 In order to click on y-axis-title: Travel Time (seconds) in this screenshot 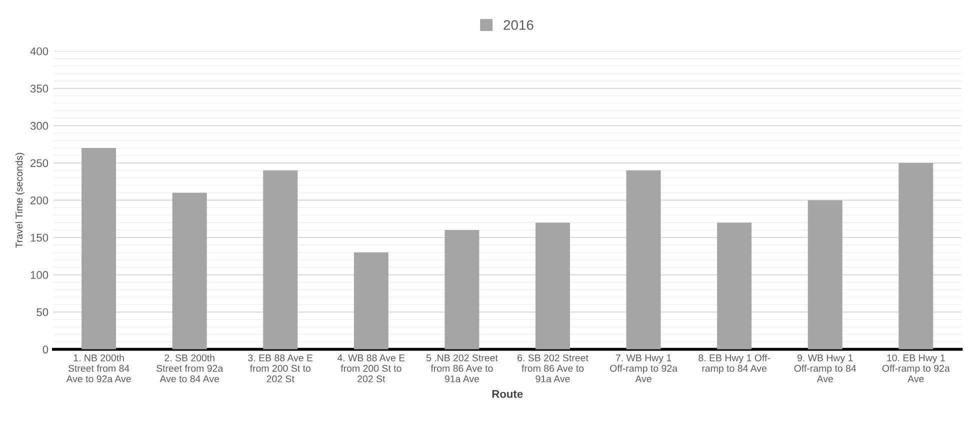, I will do `click(19, 200)`.